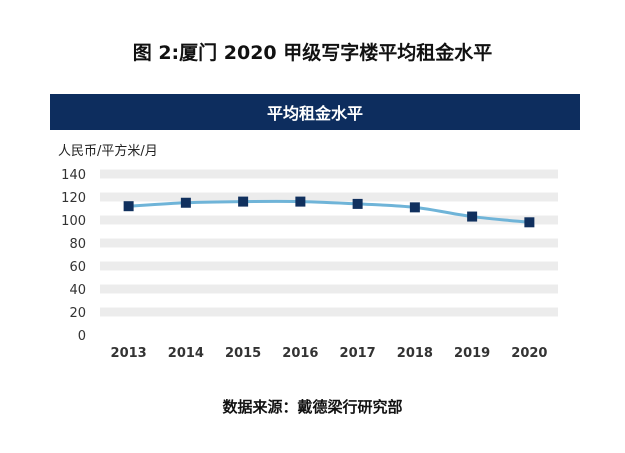  What do you see at coordinates (415, 353) in the screenshot?
I see `x-tick-label: 2018` at bounding box center [415, 353].